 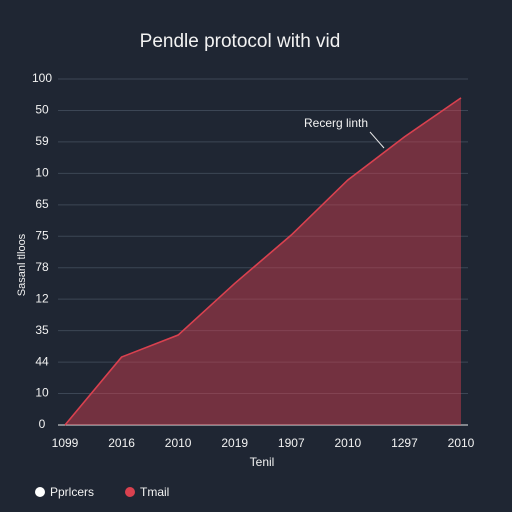 What do you see at coordinates (42, 267) in the screenshot?
I see `y-tick-label: 78` at bounding box center [42, 267].